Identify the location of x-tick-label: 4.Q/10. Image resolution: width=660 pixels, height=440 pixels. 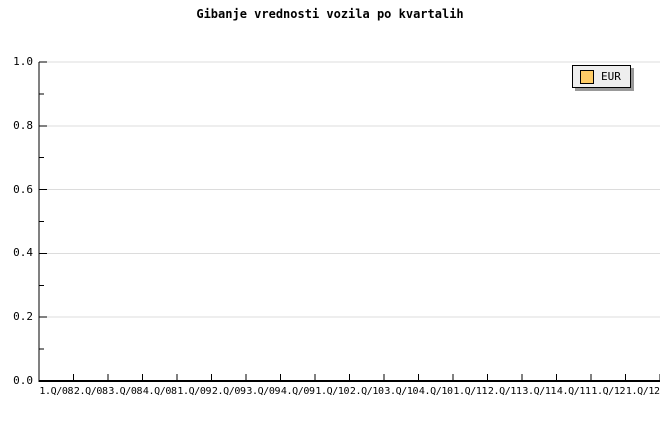
(435, 391).